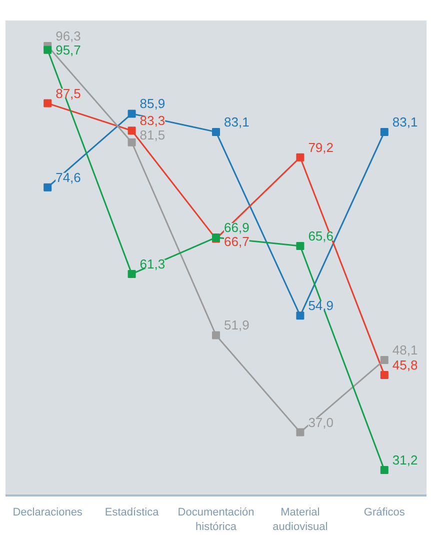 The width and height of the screenshot is (431, 535). What do you see at coordinates (405, 460) in the screenshot?
I see `data-label: 31,2` at bounding box center [405, 460].